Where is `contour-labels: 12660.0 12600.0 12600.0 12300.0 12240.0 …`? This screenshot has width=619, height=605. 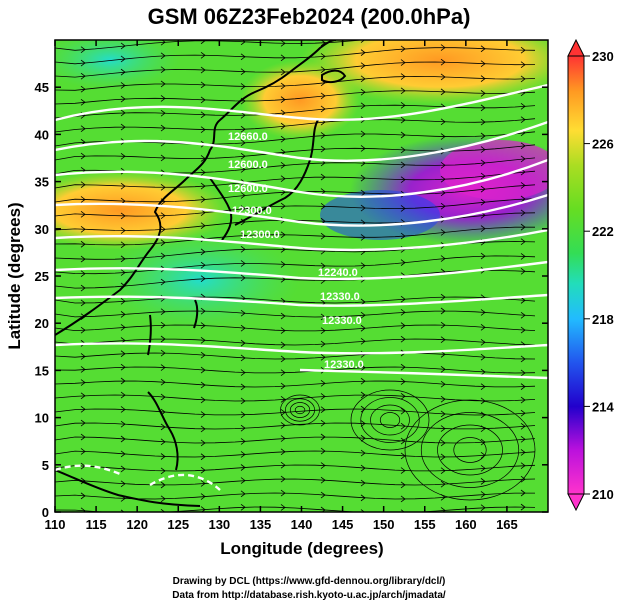 contour-labels: 12660.0 12600.0 12600.0 12300.0 12240.0 … is located at coordinates (296, 251).